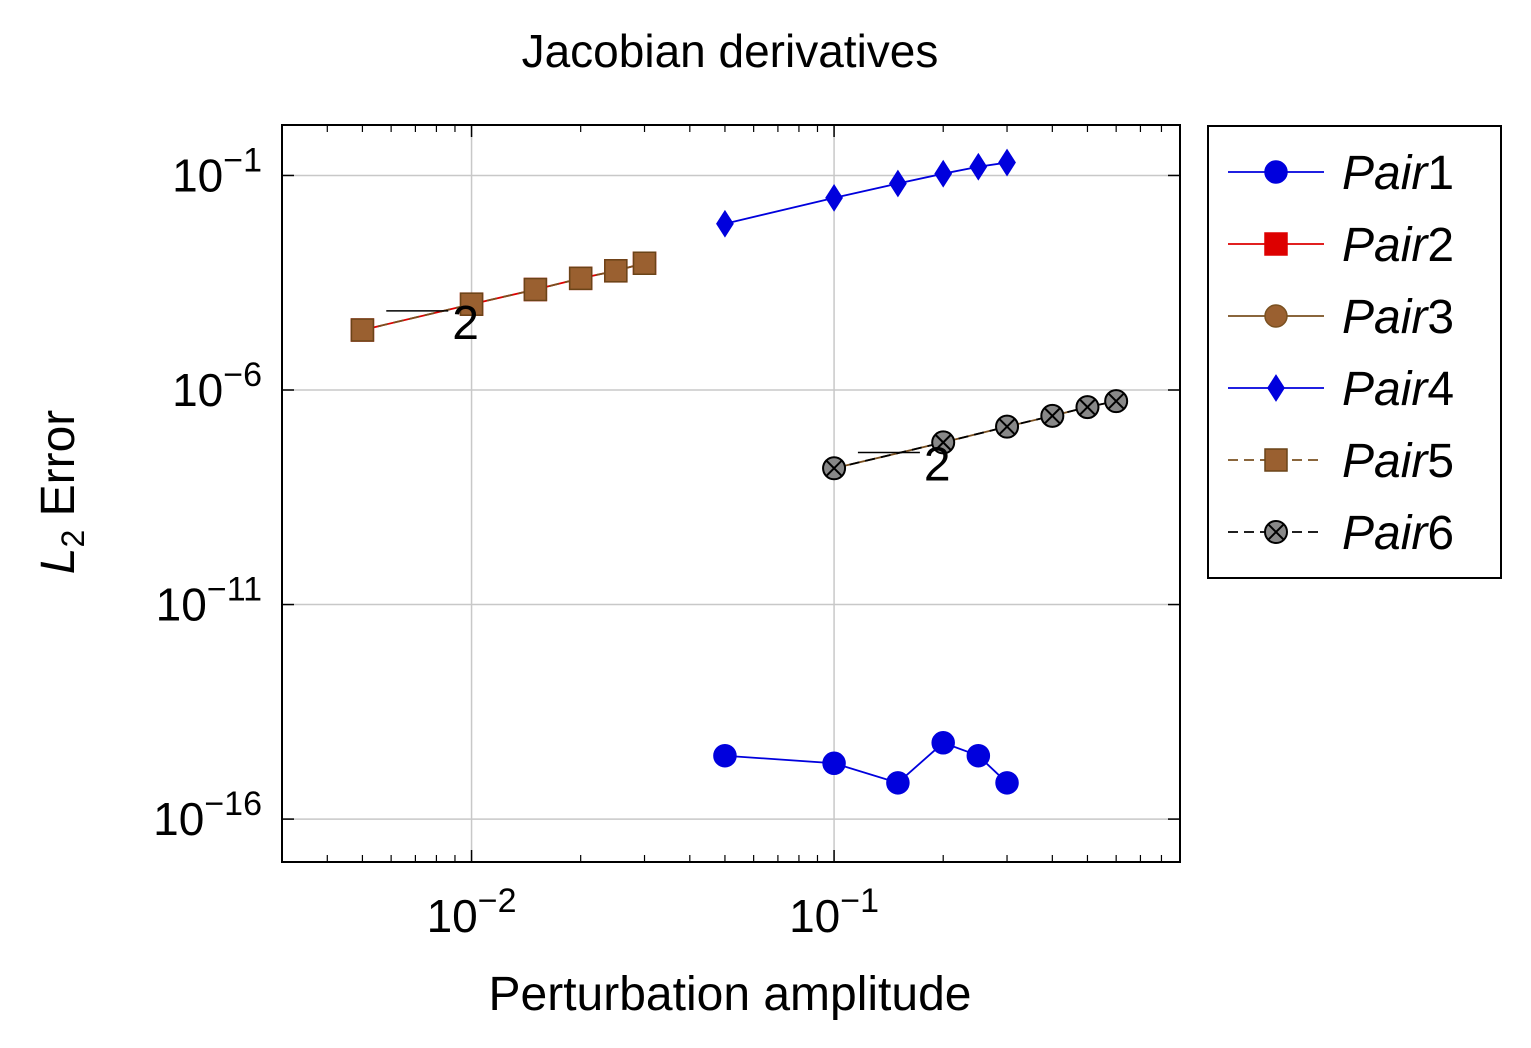 The image size is (1531, 1048). Describe the element at coordinates (207, 815) in the screenshot. I see `y-tick-label: 10⁻¹⁶` at that location.